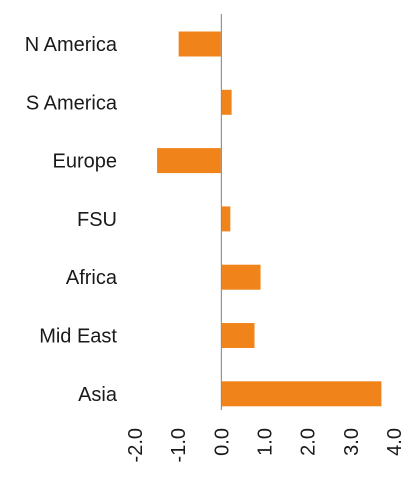 The height and width of the screenshot is (486, 416). What do you see at coordinates (92, 278) in the screenshot?
I see `category-label-africa: Africa` at bounding box center [92, 278].